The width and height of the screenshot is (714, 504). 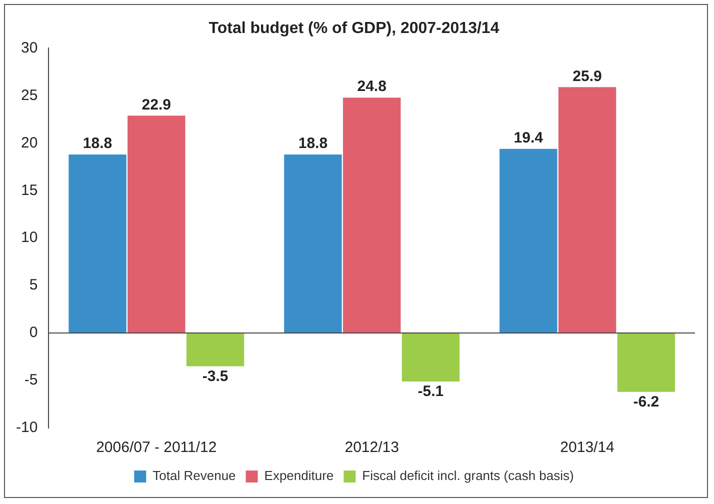 I want to click on data-label: 19.4, so click(x=529, y=137).